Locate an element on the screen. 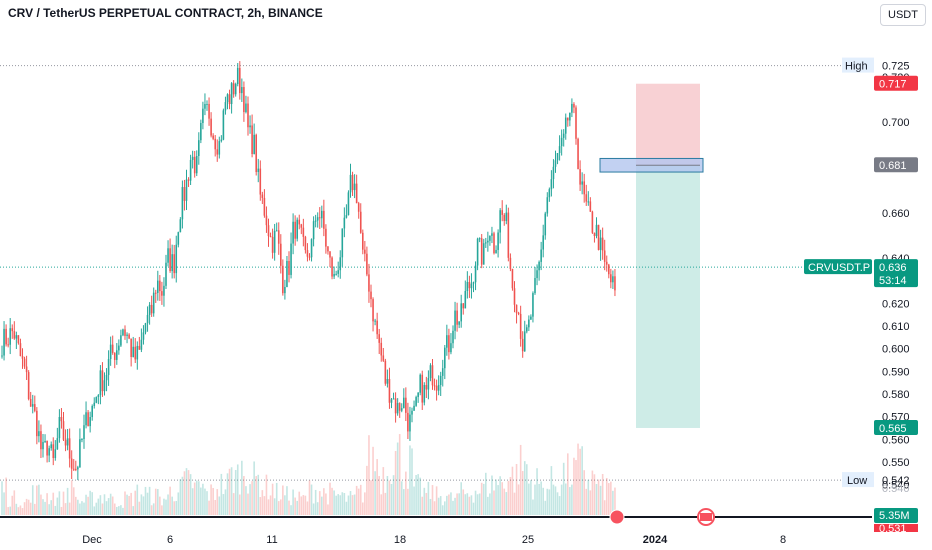 Image resolution: width=932 pixels, height=550 pixels. time-axis-bg is located at coordinates (436, 538).